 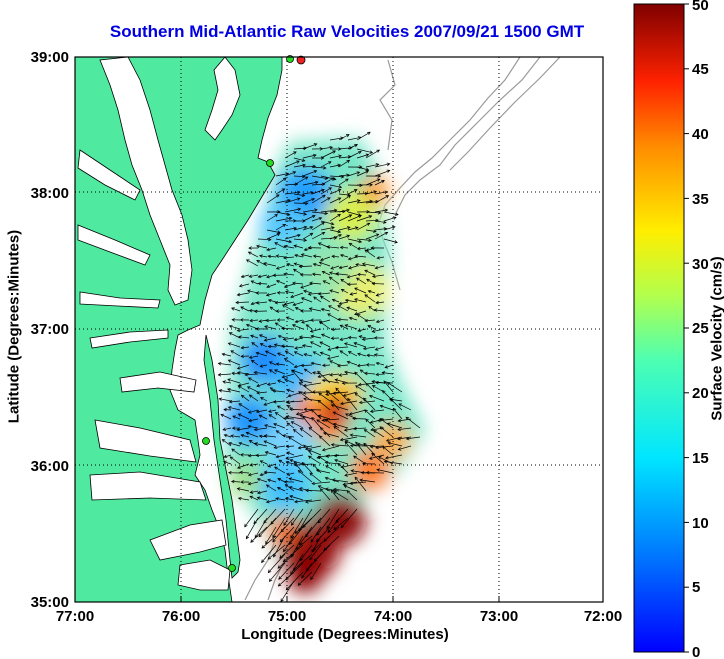 What do you see at coordinates (181, 616) in the screenshot?
I see `lon-tick-label: 76:00` at bounding box center [181, 616].